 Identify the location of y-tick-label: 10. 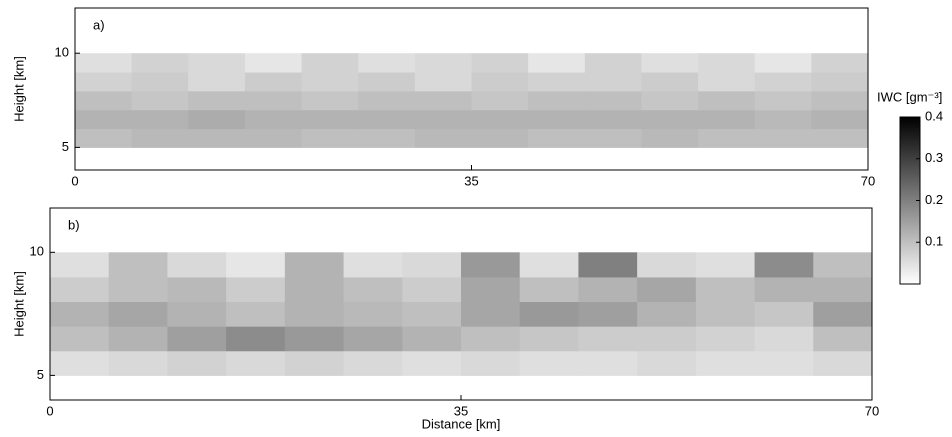
(62, 52).